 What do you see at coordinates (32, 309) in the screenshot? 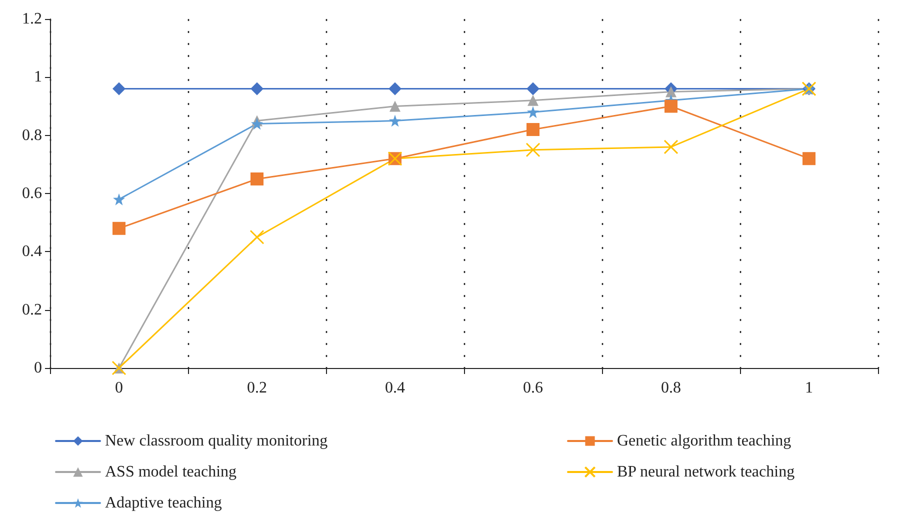
I see `y-tick-label: 0.2` at bounding box center [32, 309].